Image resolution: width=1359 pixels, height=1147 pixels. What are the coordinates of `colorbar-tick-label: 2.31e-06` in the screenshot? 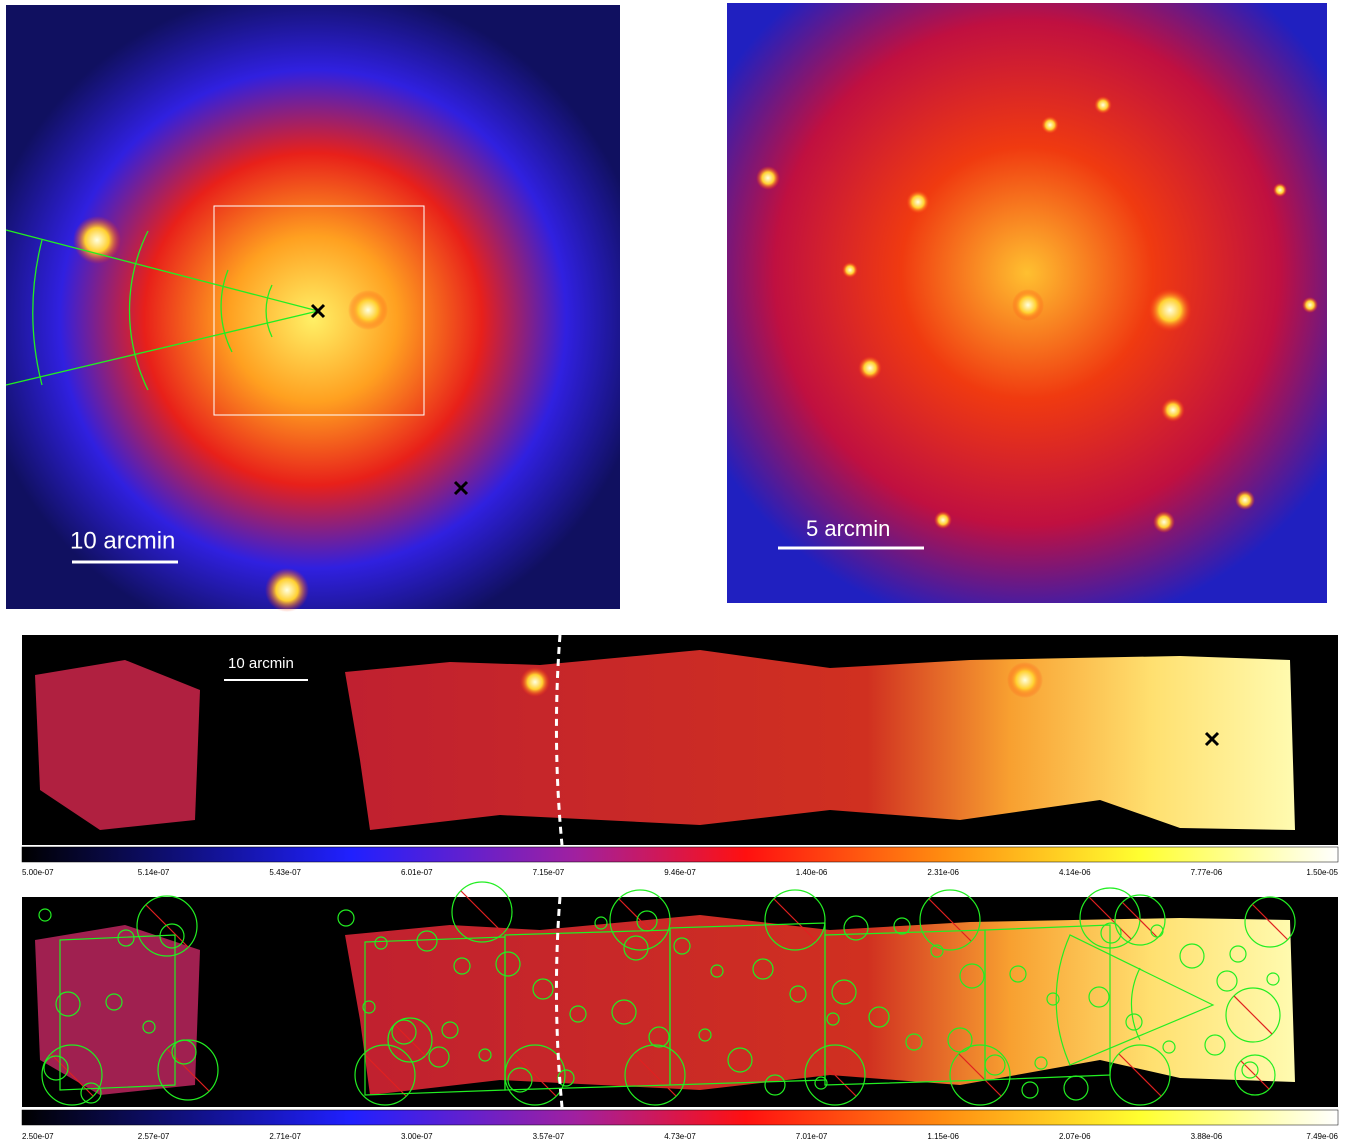 It's located at (943, 872).